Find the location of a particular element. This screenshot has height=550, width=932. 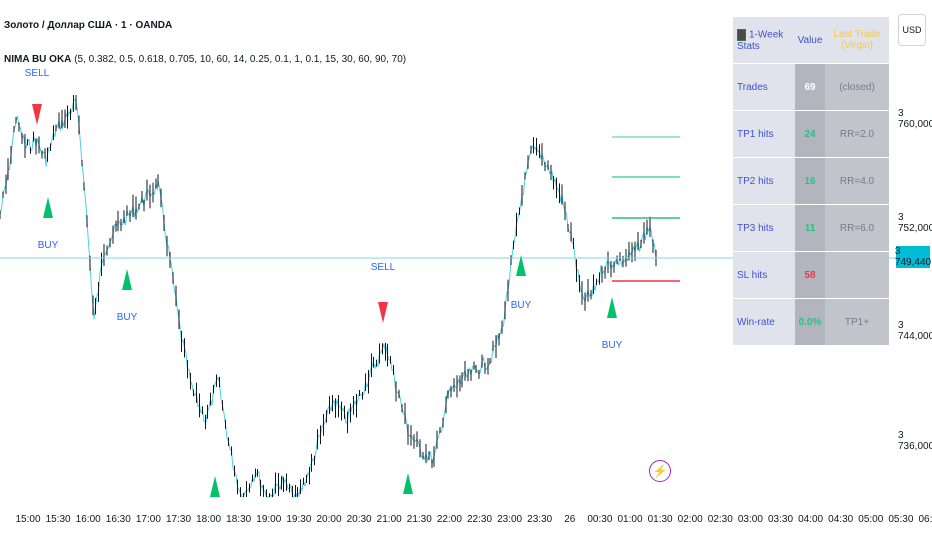

stats-header-row: 1-Week Stats Value Last Trade (Virgin) is located at coordinates (811, 40).